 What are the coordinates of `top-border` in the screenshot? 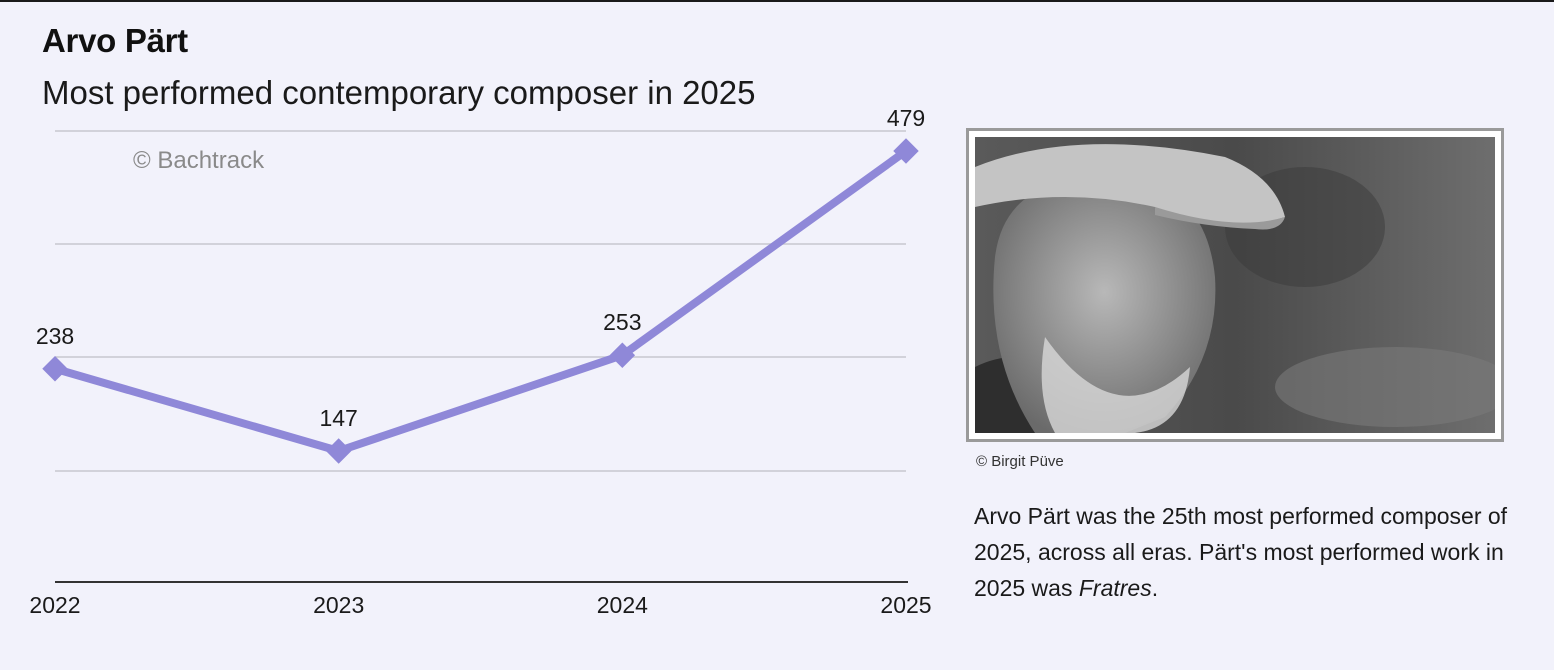 It's located at (777, 1).